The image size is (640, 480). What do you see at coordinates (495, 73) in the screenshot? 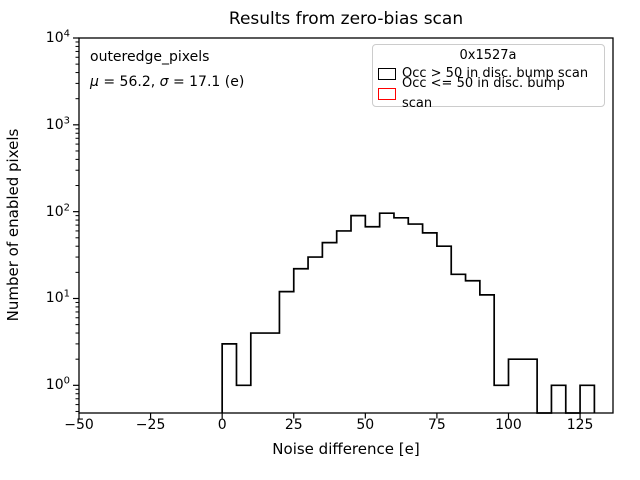
I see `legend-entry-label: Occ > 50 in disc. bump scan` at bounding box center [495, 73].